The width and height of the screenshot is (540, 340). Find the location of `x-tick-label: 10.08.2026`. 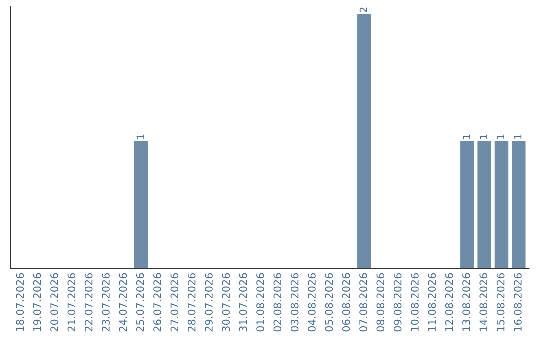

x-tick-label: 10.08.2026 is located at coordinates (415, 302).